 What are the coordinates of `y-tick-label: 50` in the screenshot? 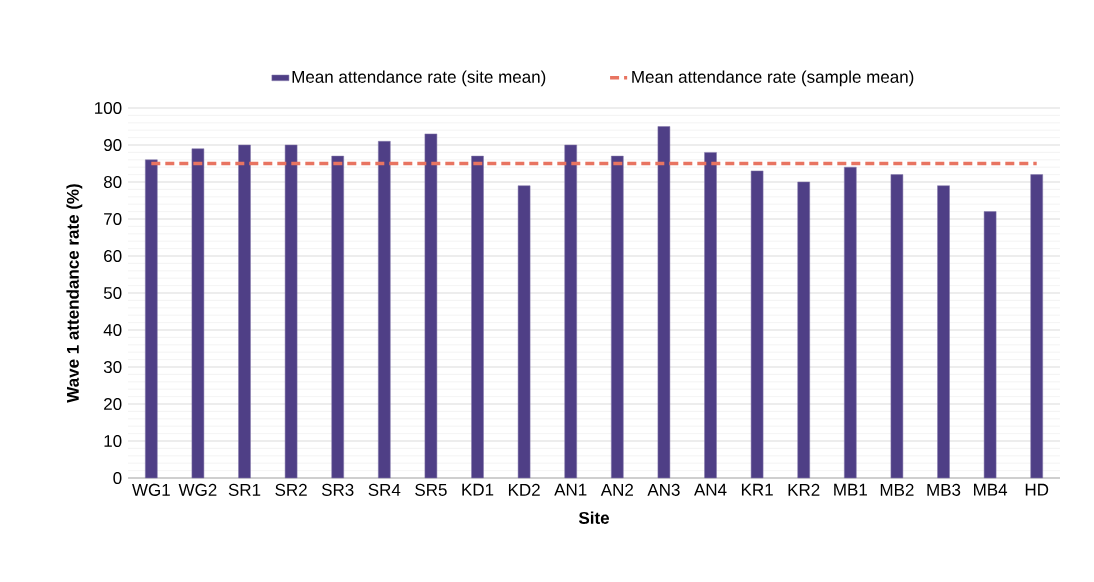 It's located at (112, 293).